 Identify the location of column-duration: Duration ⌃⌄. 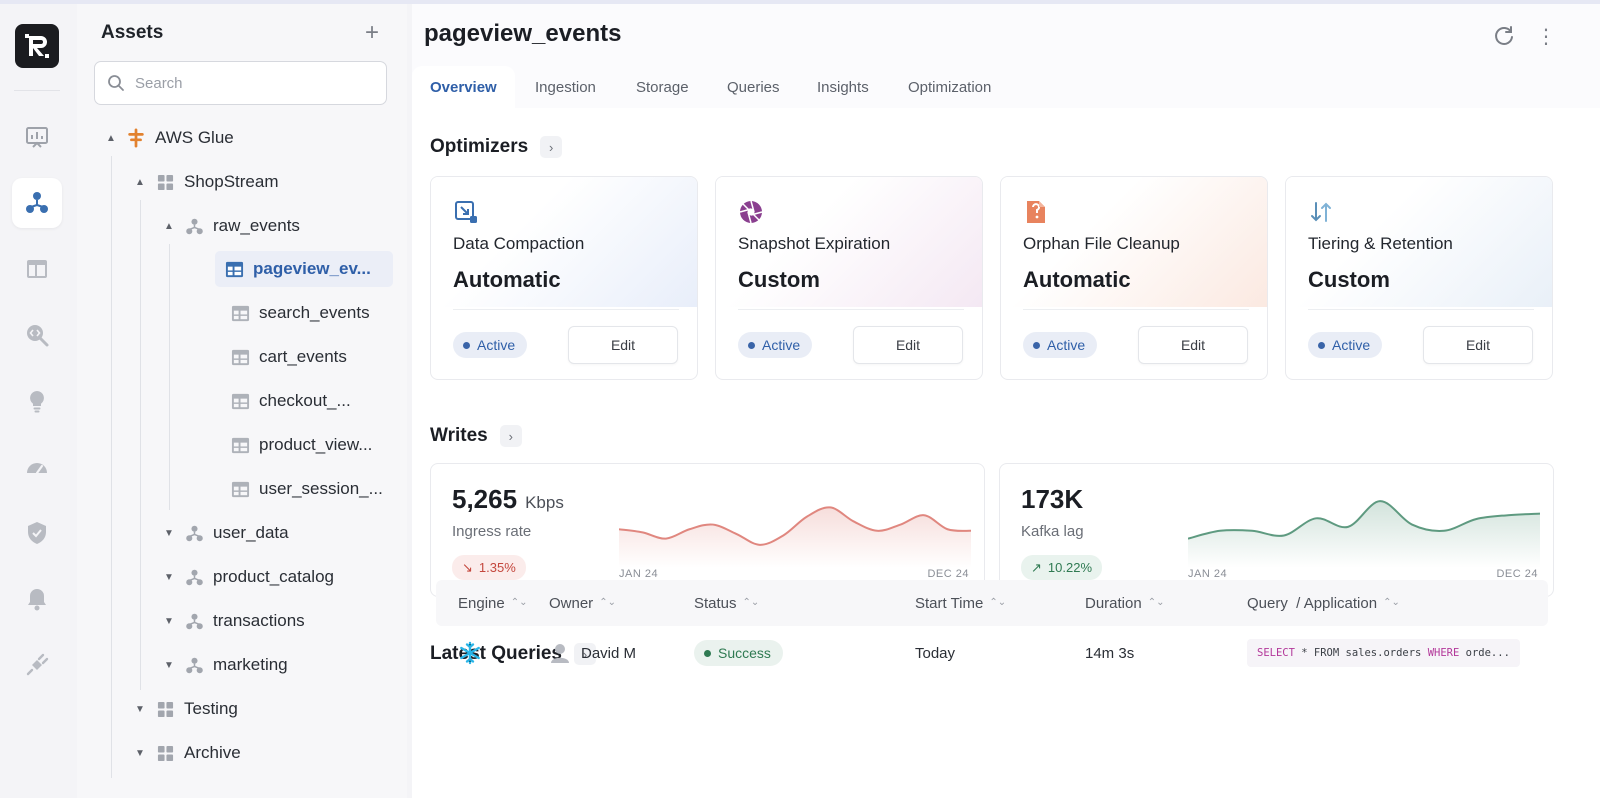
(1124, 603).